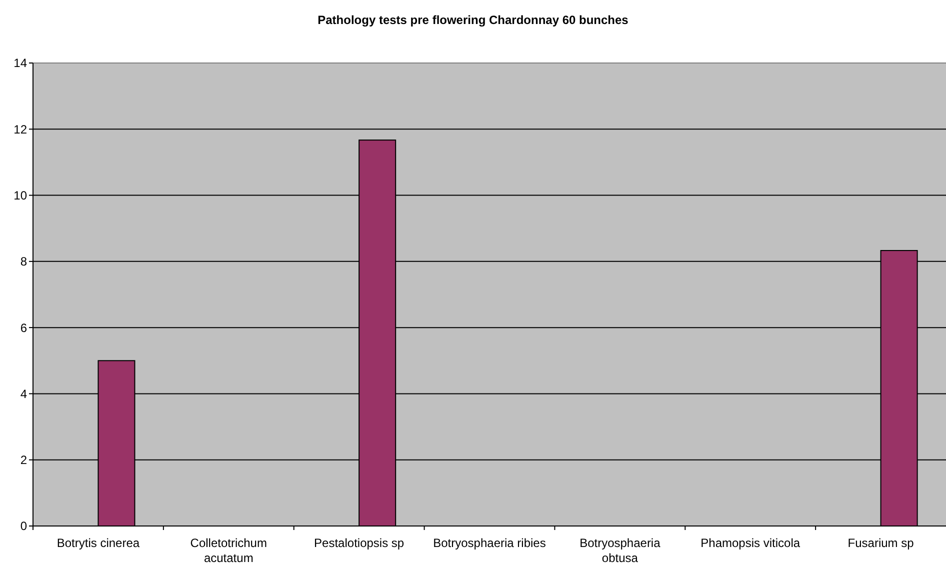  What do you see at coordinates (359, 543) in the screenshot?
I see `x-tick-label: Pestalotiopsis sp` at bounding box center [359, 543].